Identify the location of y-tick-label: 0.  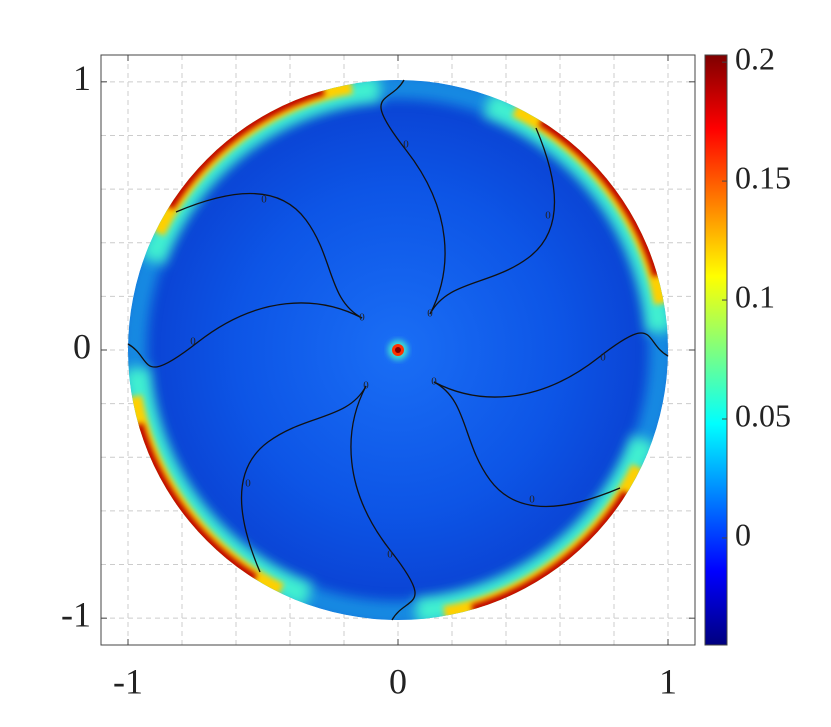
(82, 346).